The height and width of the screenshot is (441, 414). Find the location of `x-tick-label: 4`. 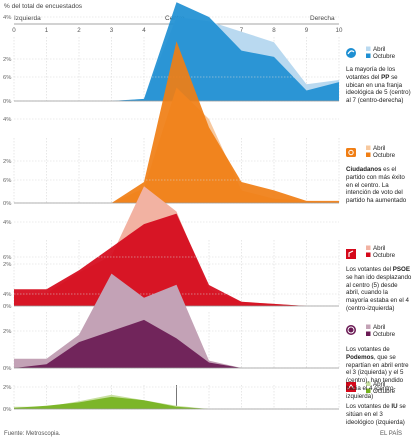

x-tick-label: 4 is located at coordinates (144, 30).